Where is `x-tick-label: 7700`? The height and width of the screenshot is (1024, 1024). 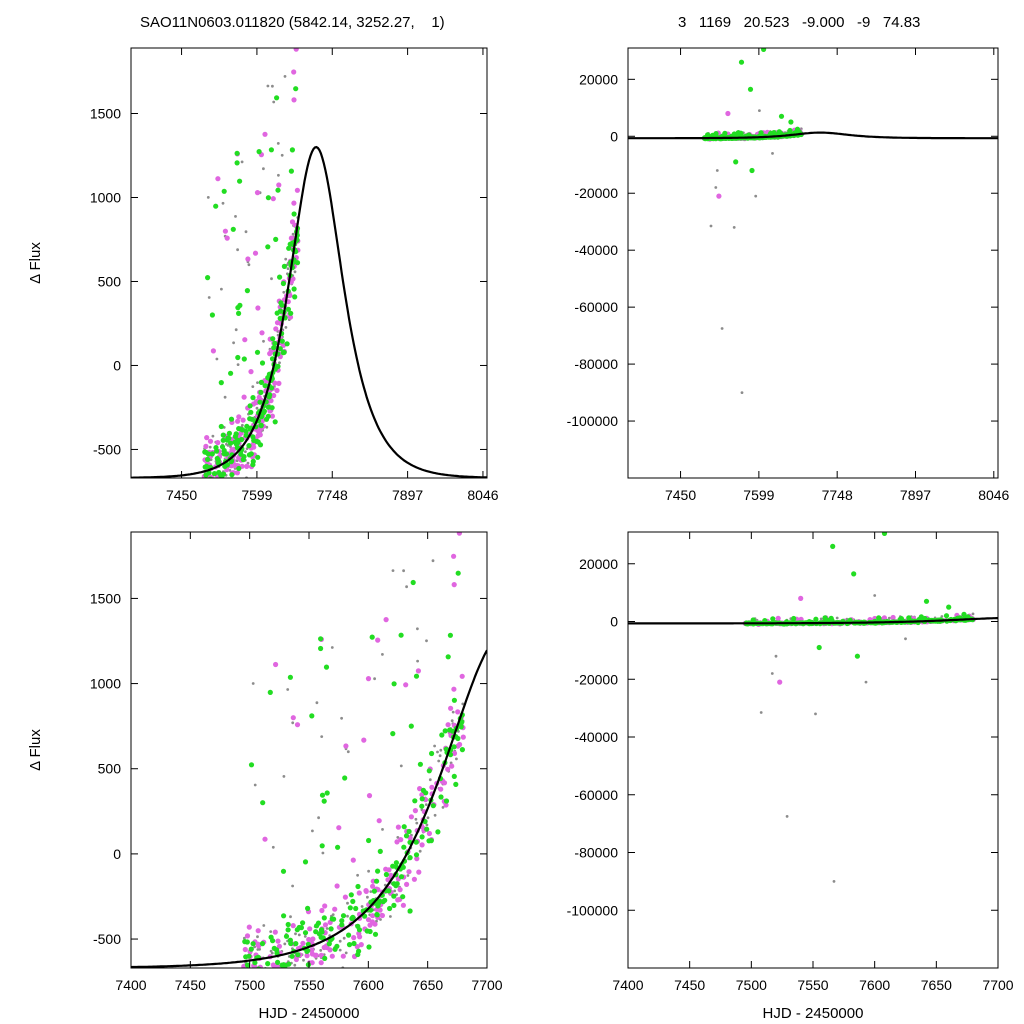
x-tick-label: 7700 is located at coordinates (997, 985).